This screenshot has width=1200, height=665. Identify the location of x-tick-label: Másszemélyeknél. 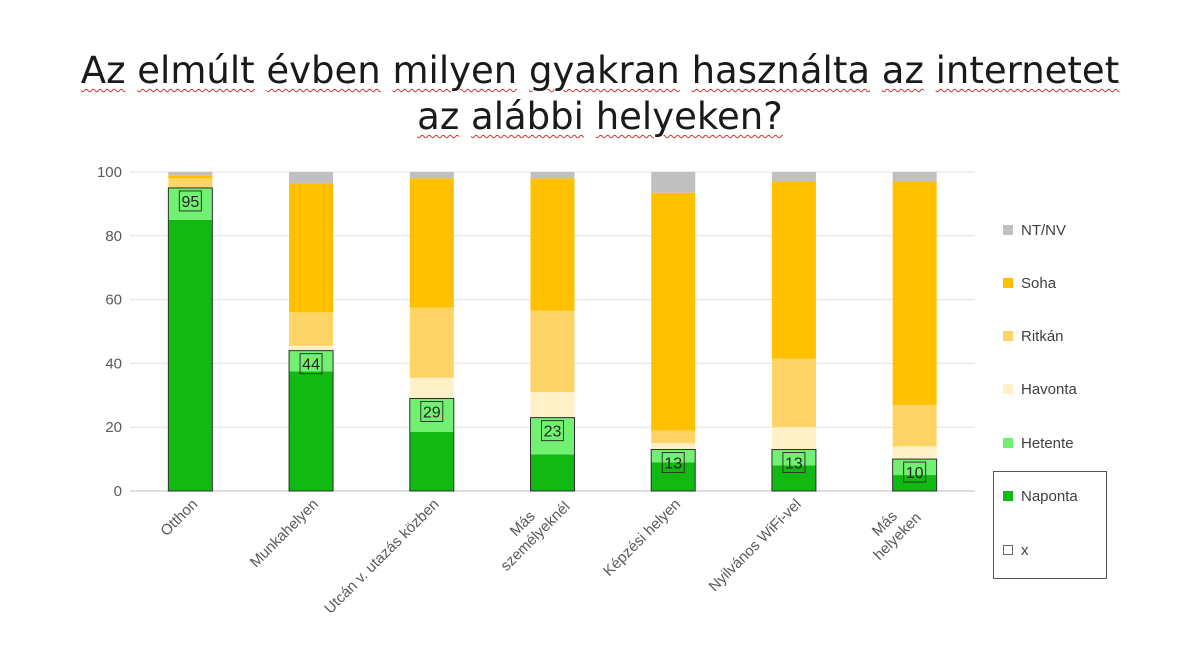
(529, 530).